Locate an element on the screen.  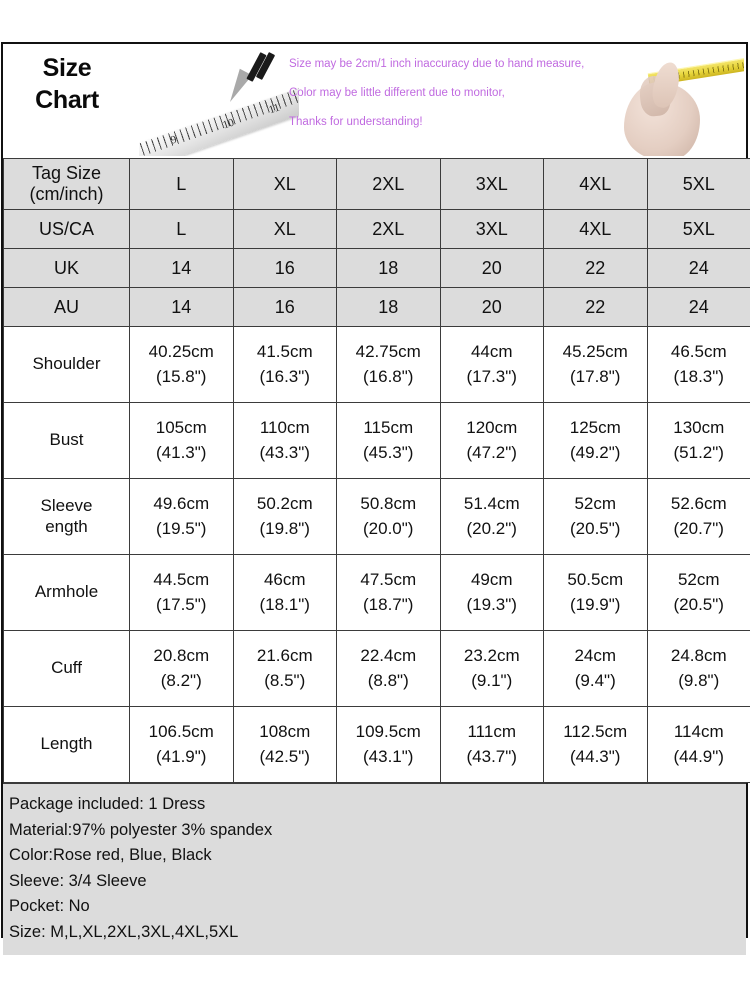
au-col-0: 14 is located at coordinates (181, 307).